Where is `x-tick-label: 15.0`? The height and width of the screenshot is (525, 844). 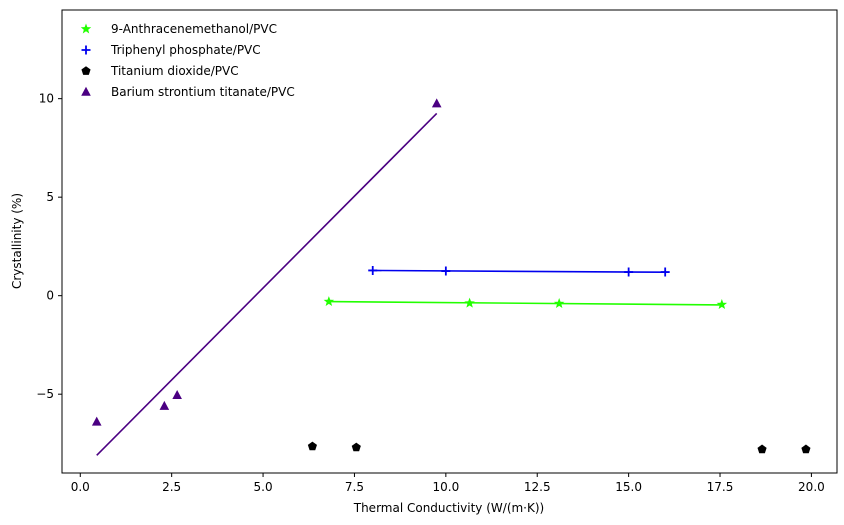
x-tick-label: 15.0 is located at coordinates (628, 487).